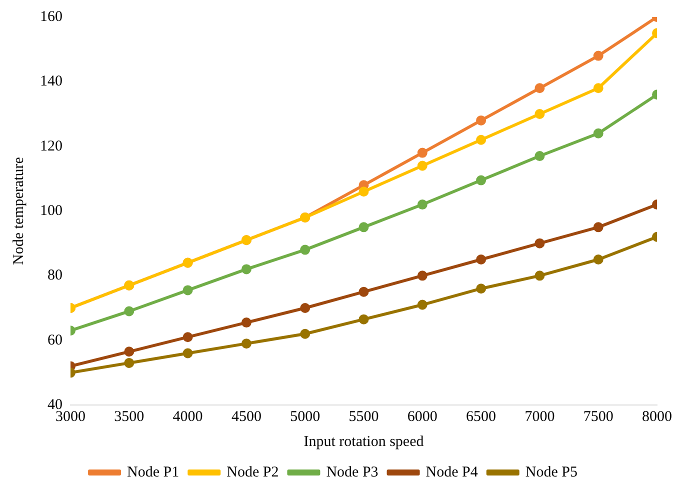  Describe the element at coordinates (551, 472) in the screenshot. I see `legend-label: Node P5` at that location.